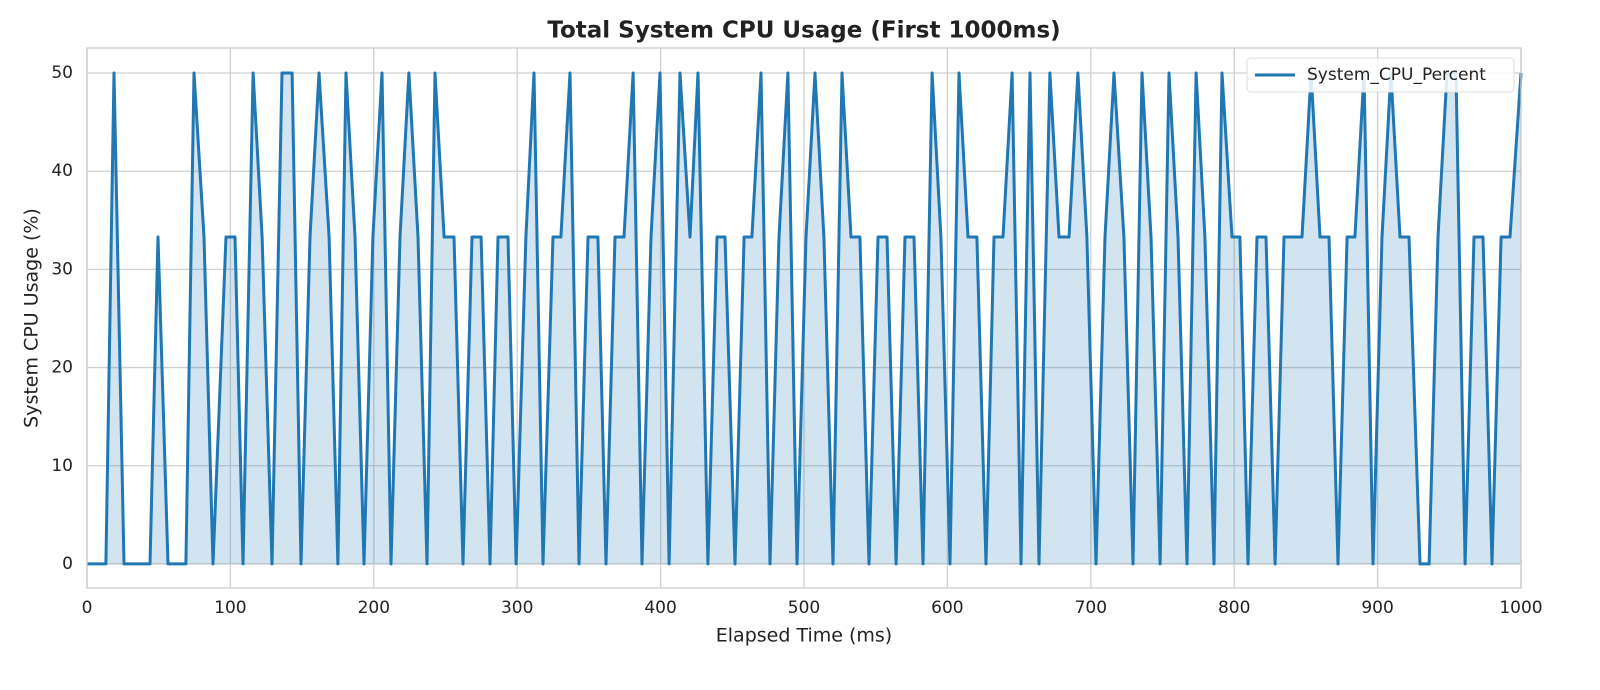  What do you see at coordinates (230, 608) in the screenshot?
I see `x-tick-label: 100` at bounding box center [230, 608].